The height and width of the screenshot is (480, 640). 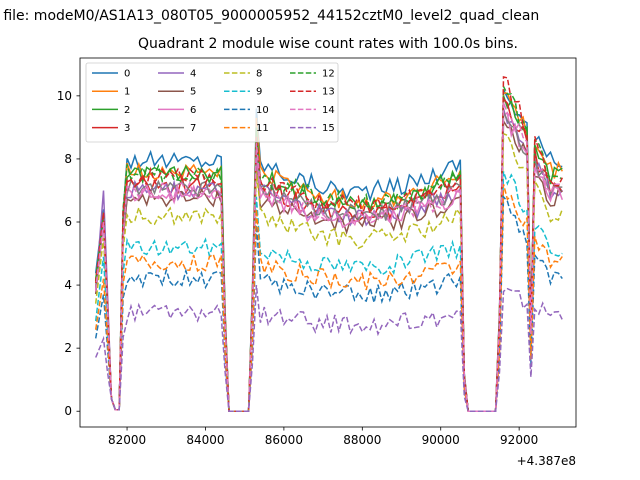 I want to click on x-tick-label: 84000, so click(x=205, y=440).